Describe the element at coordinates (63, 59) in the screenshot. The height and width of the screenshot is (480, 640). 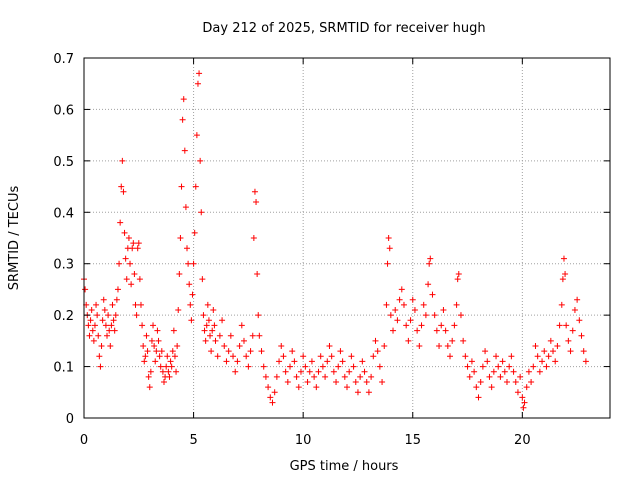
I see `y-tick-label: 0.7` at that location.